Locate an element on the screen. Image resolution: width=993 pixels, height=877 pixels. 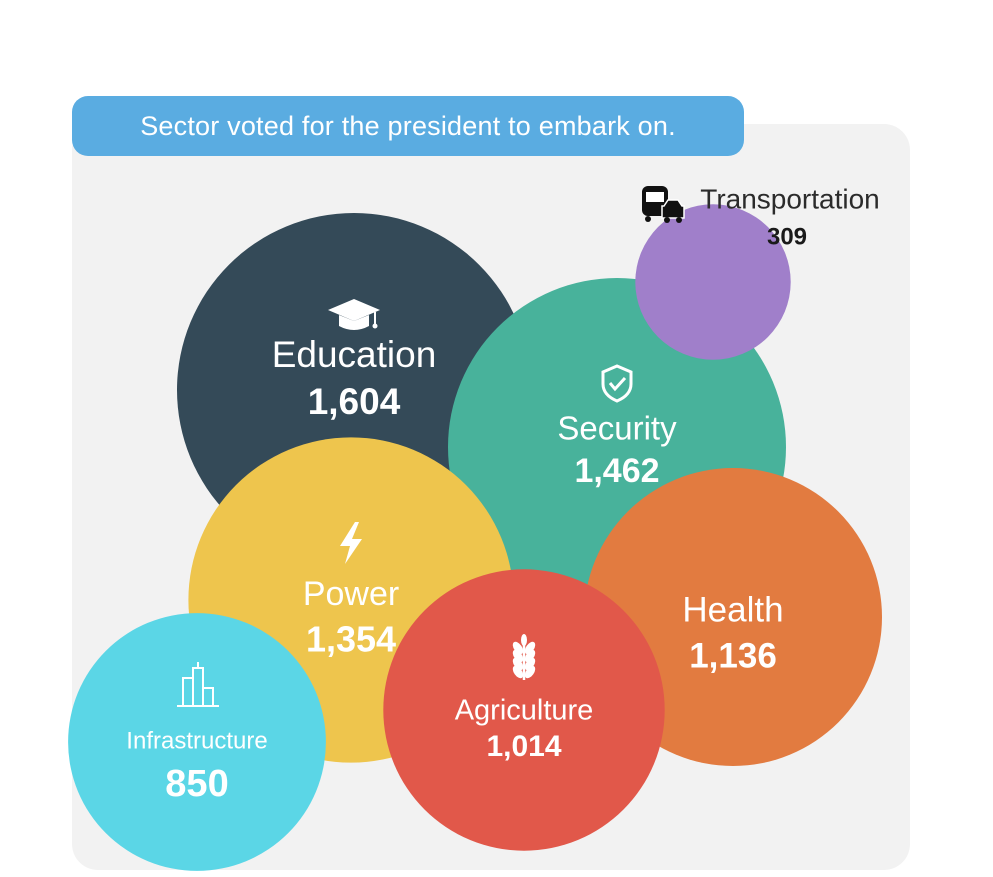
value-power: 1,354 is located at coordinates (351, 639).